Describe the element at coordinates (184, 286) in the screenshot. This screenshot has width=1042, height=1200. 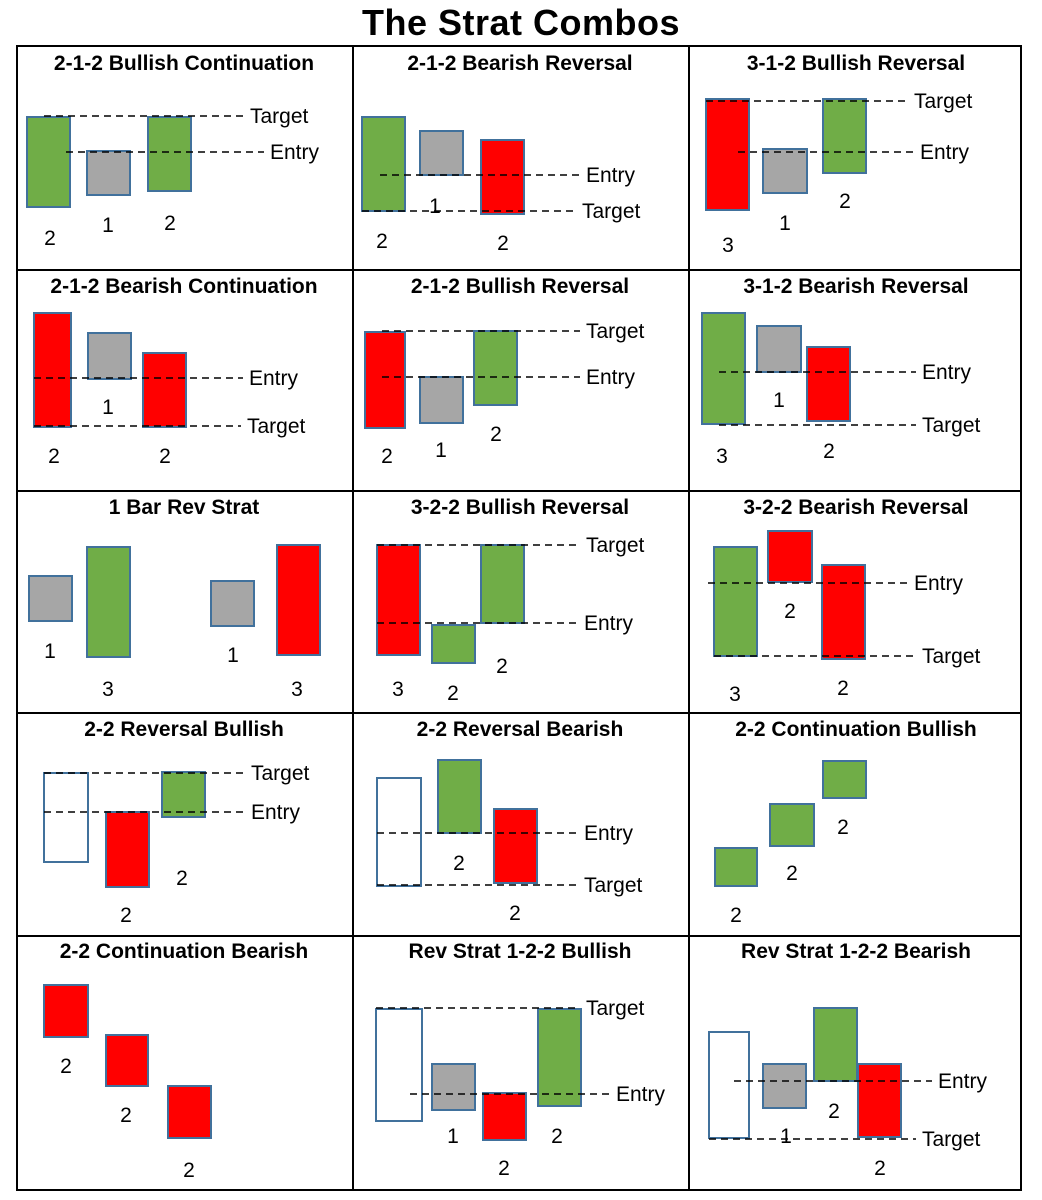
I see `panel-title: 2-1-2 Bearish Continuation` at that location.